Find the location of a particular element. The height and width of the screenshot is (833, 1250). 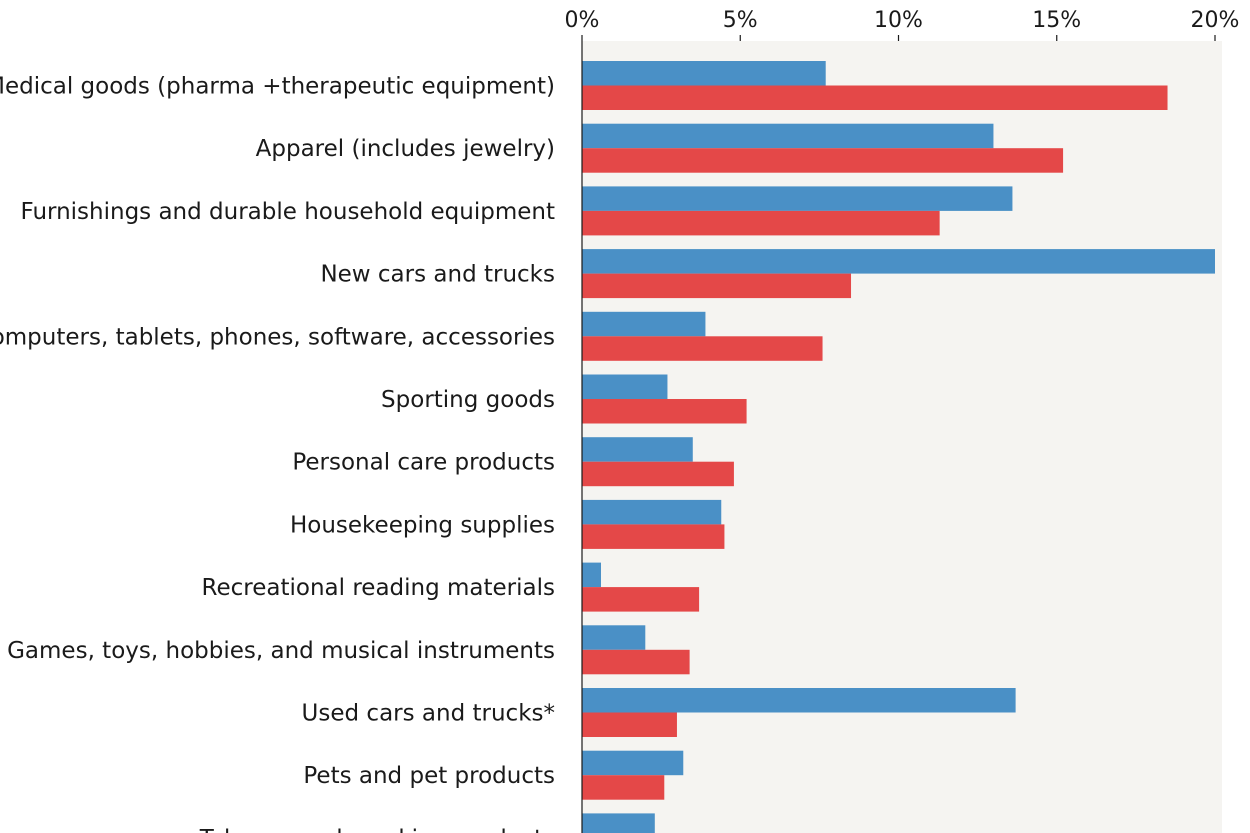

category-label: Pets and pet products is located at coordinates (429, 776).